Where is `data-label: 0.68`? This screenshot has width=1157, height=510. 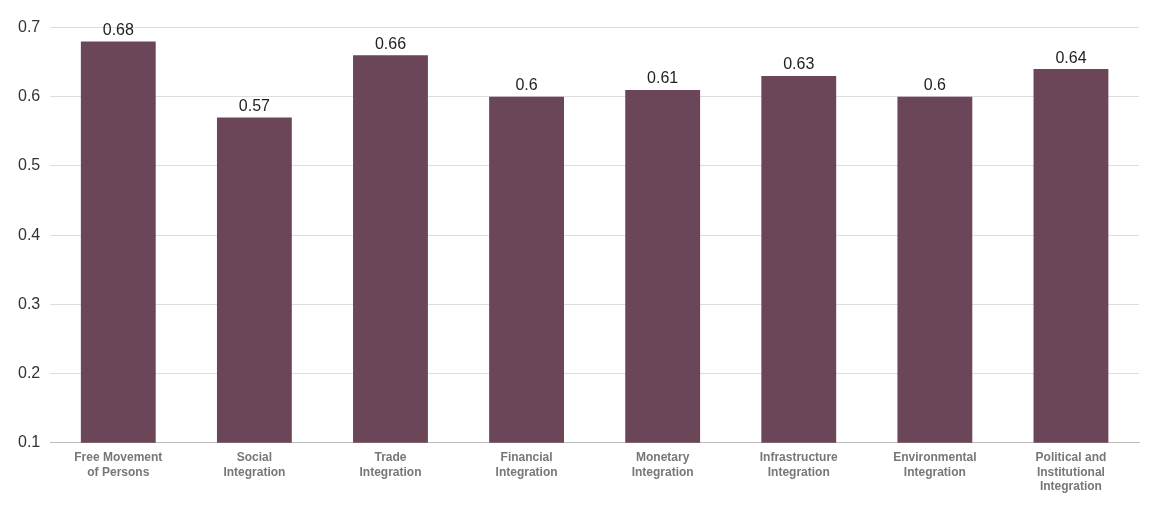
data-label: 0.68 is located at coordinates (118, 29).